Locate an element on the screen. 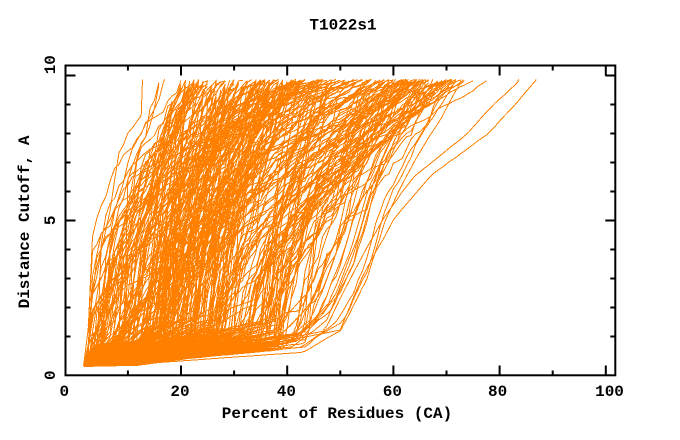 This screenshot has height=440, width=680. svg-text: 10 is located at coordinates (51, 64).